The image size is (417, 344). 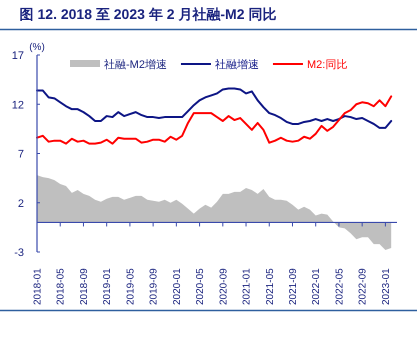 What do you see at coordinates (108, 286) in the screenshot?
I see `x-tick-label: 2019-01` at bounding box center [108, 286].